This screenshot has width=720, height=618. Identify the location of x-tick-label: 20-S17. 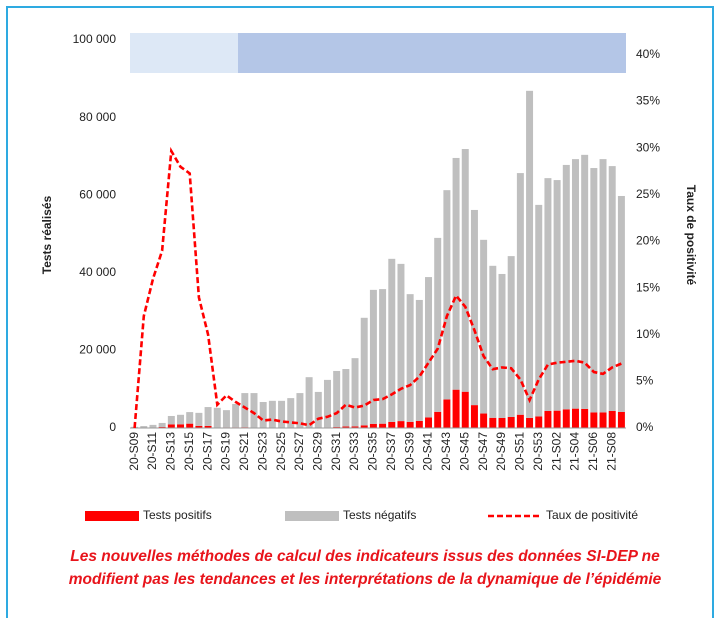
(207, 451).